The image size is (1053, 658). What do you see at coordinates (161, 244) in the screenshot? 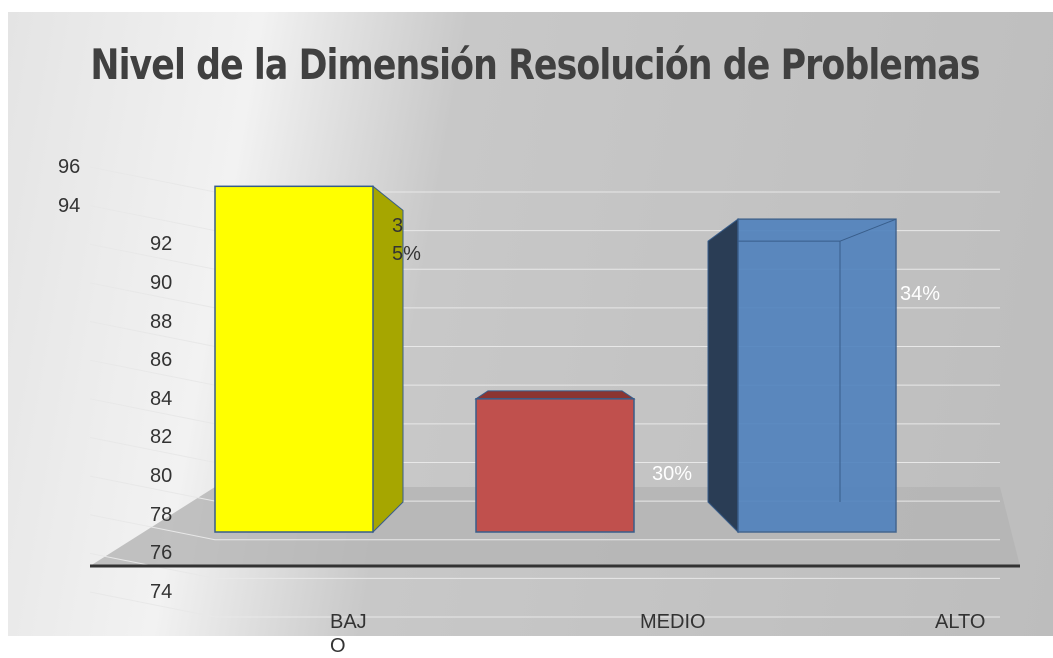
I see `y-tick-label: 92` at bounding box center [161, 244].